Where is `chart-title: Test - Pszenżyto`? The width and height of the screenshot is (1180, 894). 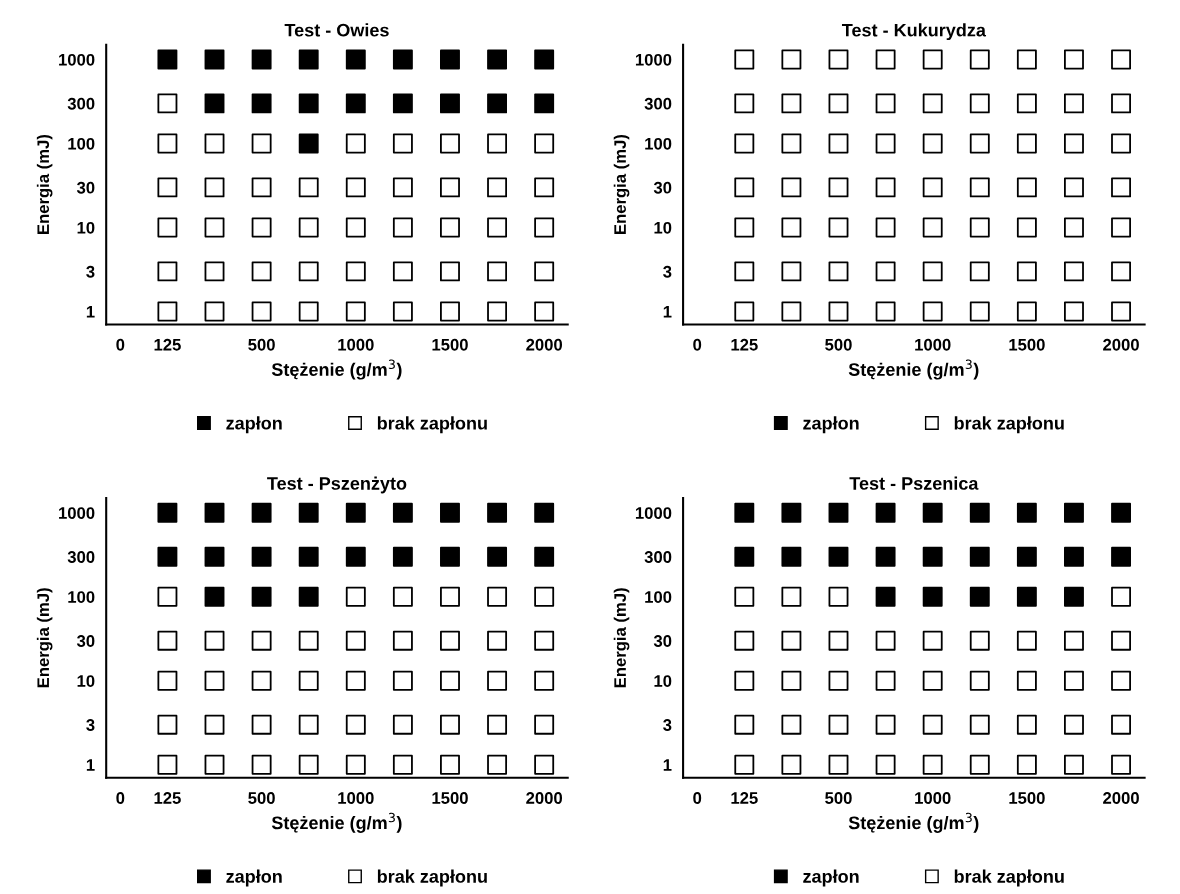
chart-title: Test - Pszenżyto is located at coordinates (337, 485).